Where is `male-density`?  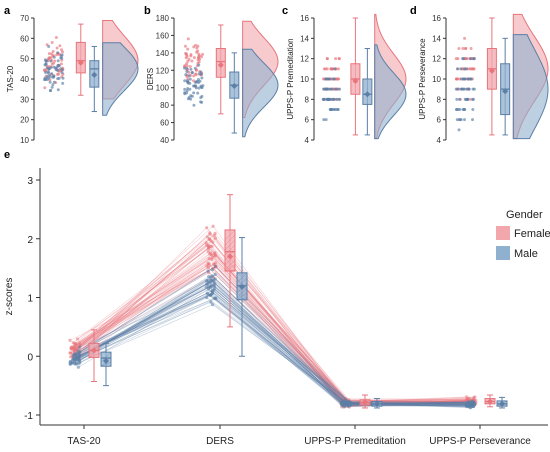
male-density is located at coordinates (390, 92).